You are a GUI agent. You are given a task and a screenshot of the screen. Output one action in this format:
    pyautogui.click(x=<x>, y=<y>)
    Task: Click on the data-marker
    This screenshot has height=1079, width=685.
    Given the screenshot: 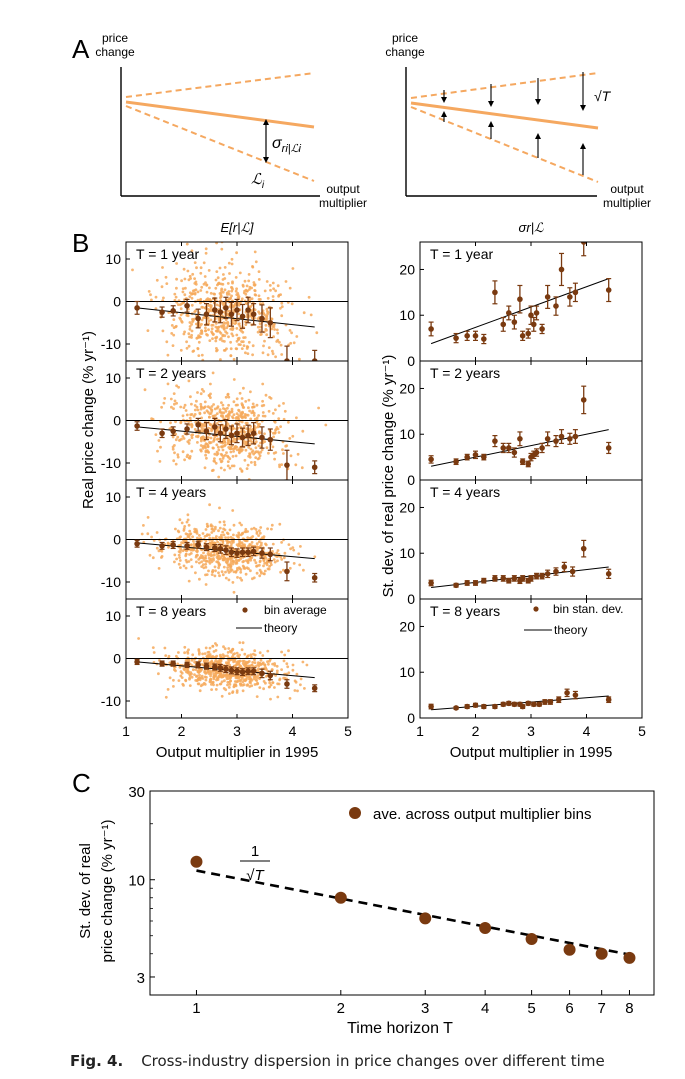 What is the action you would take?
    pyautogui.click(x=601, y=953)
    